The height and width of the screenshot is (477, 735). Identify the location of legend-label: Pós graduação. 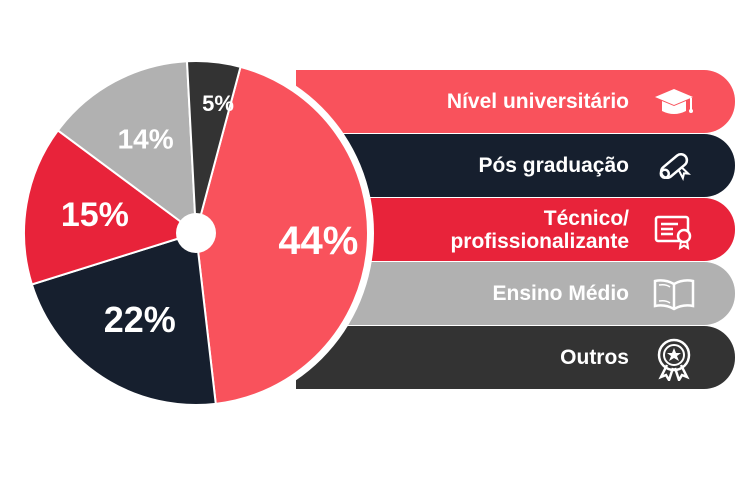
(553, 165).